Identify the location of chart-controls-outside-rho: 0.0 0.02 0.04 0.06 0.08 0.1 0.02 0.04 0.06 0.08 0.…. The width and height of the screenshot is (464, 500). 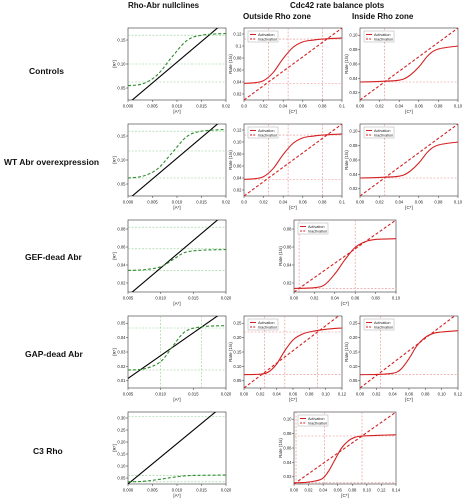
(287, 70).